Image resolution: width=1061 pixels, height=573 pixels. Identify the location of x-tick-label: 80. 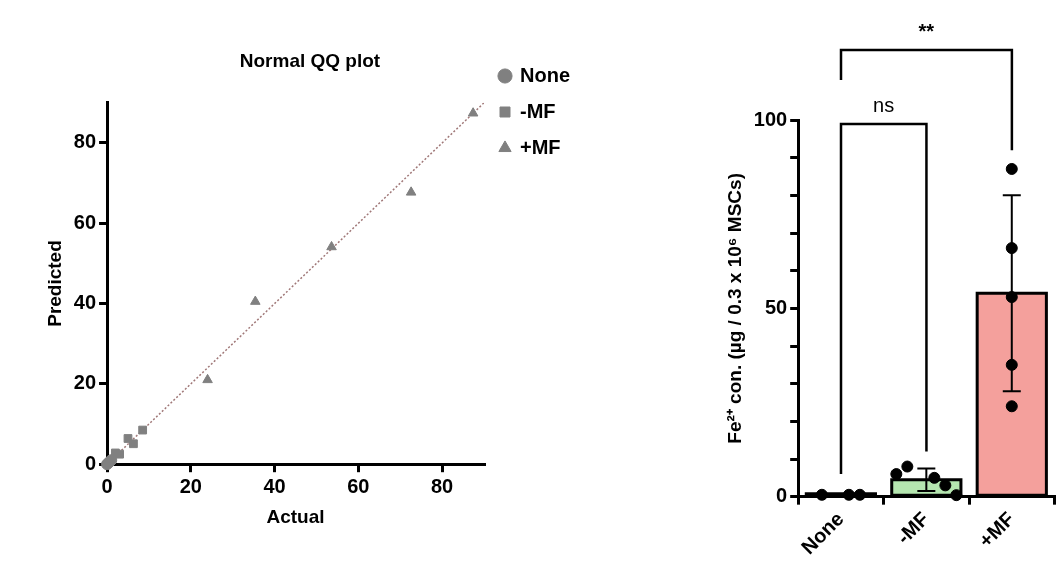
(442, 485).